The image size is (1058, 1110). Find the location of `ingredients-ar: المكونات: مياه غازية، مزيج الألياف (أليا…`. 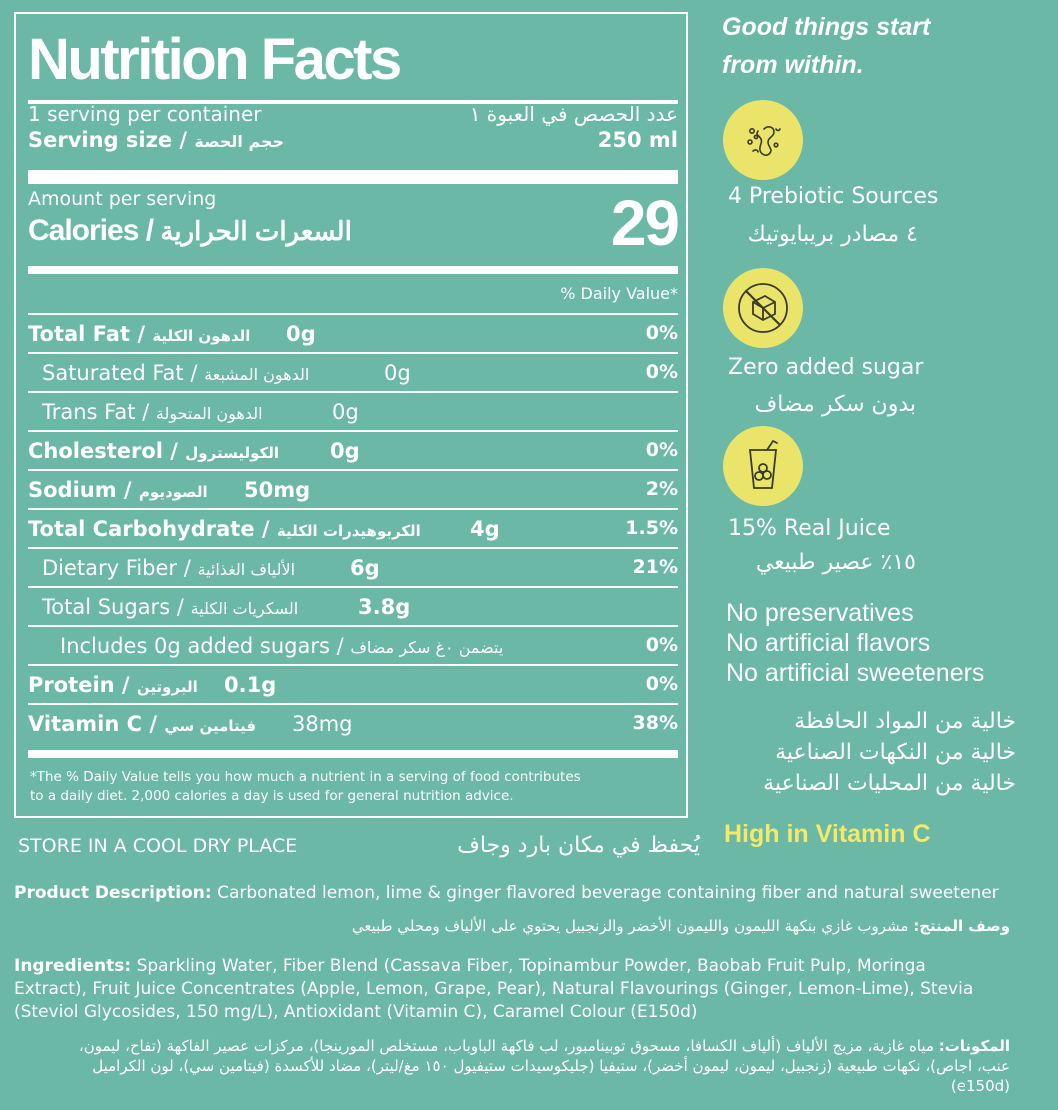

ingredients-ar: المكونات: مياه غازية، مزيج الألياف (أليا… is located at coordinates (544, 1066).